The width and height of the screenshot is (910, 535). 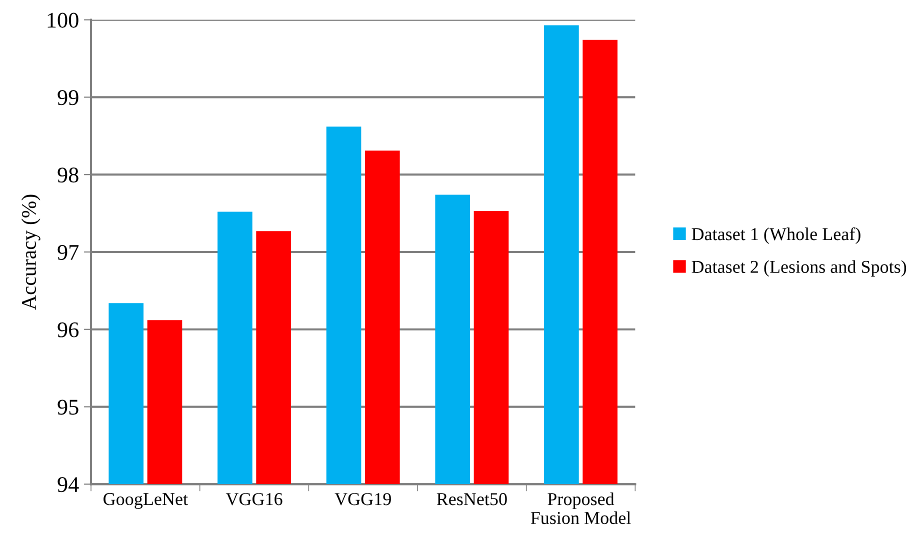 I want to click on legend-label: Dataset 2 (Lesions and Spots), so click(x=799, y=268).